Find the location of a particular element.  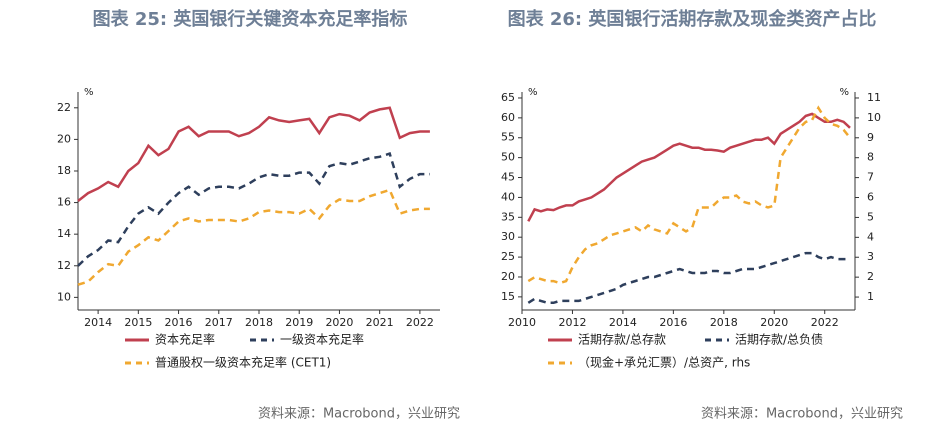

x-tick-label: 2019 is located at coordinates (299, 322).